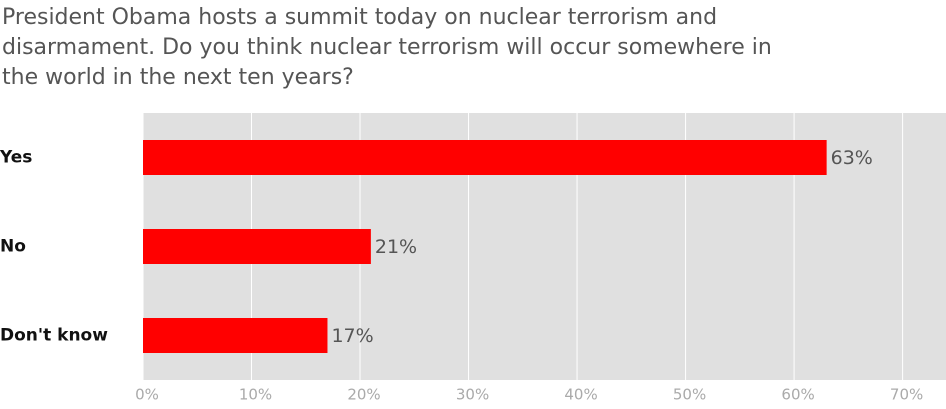 Image resolution: width=946 pixels, height=409 pixels. Describe the element at coordinates (852, 158) in the screenshot. I see `value-label: 63%` at that location.